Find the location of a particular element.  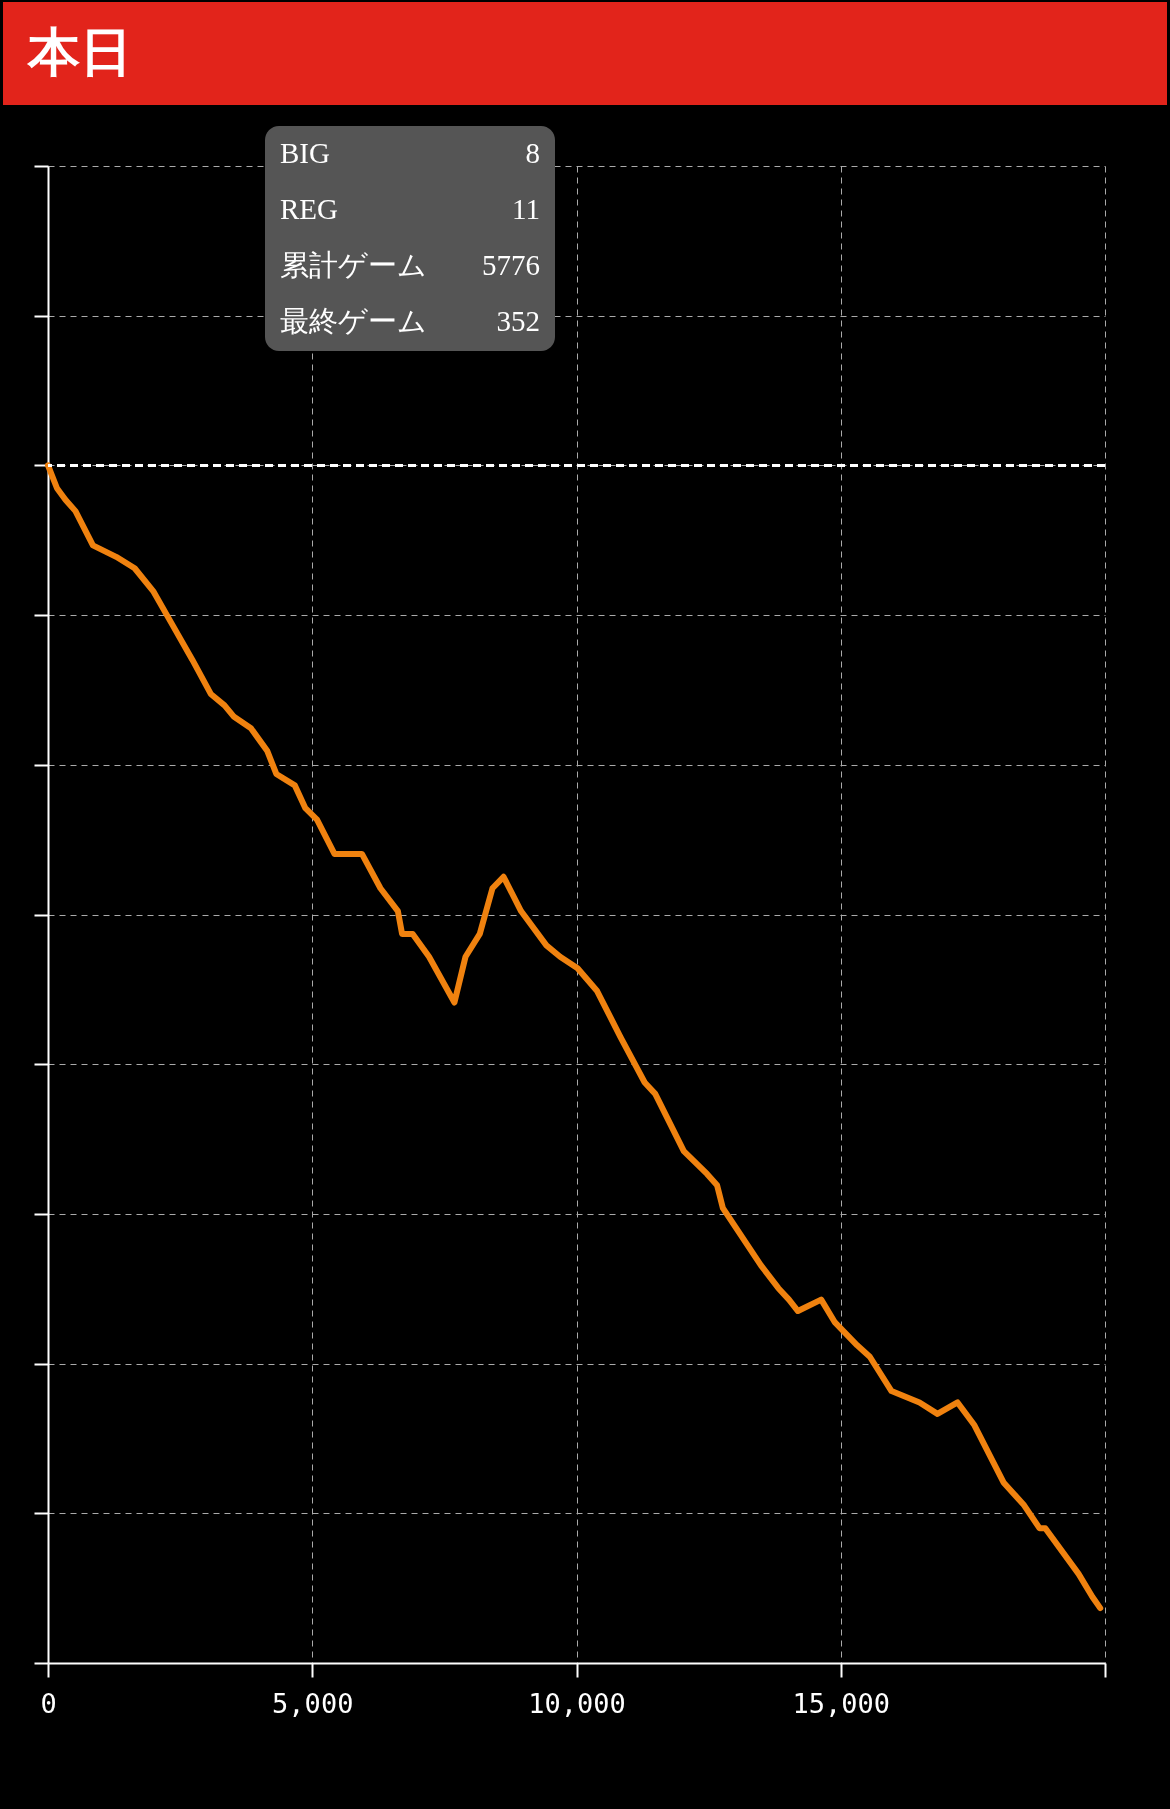

text: 11 is located at coordinates (526, 209).